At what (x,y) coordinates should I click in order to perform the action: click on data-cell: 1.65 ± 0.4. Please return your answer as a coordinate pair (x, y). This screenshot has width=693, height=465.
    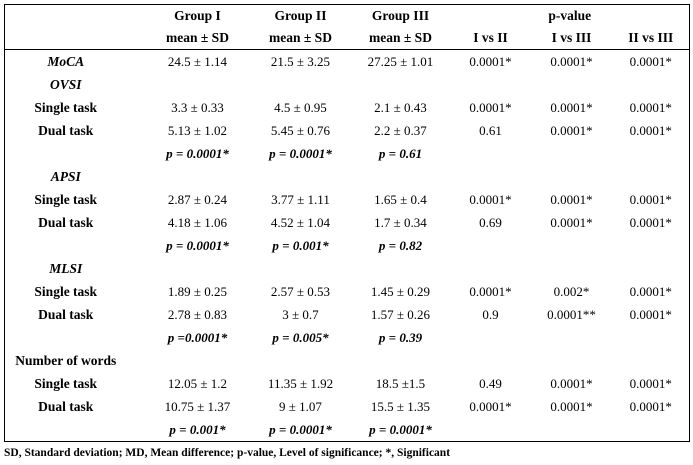
    Looking at the image, I should click on (400, 199).